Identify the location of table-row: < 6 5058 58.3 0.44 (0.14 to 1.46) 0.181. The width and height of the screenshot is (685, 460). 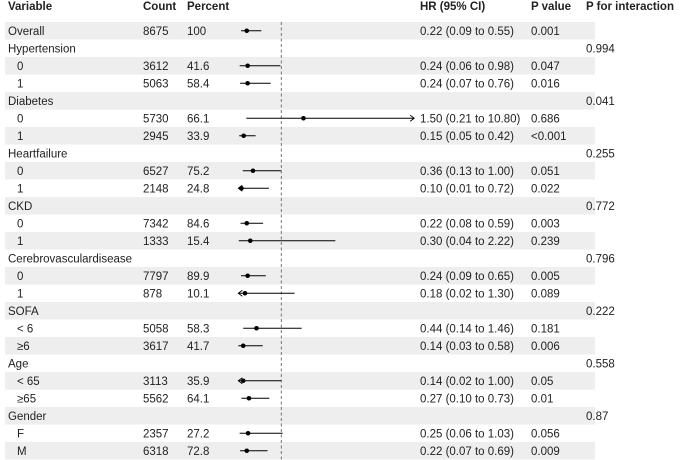
(288, 329).